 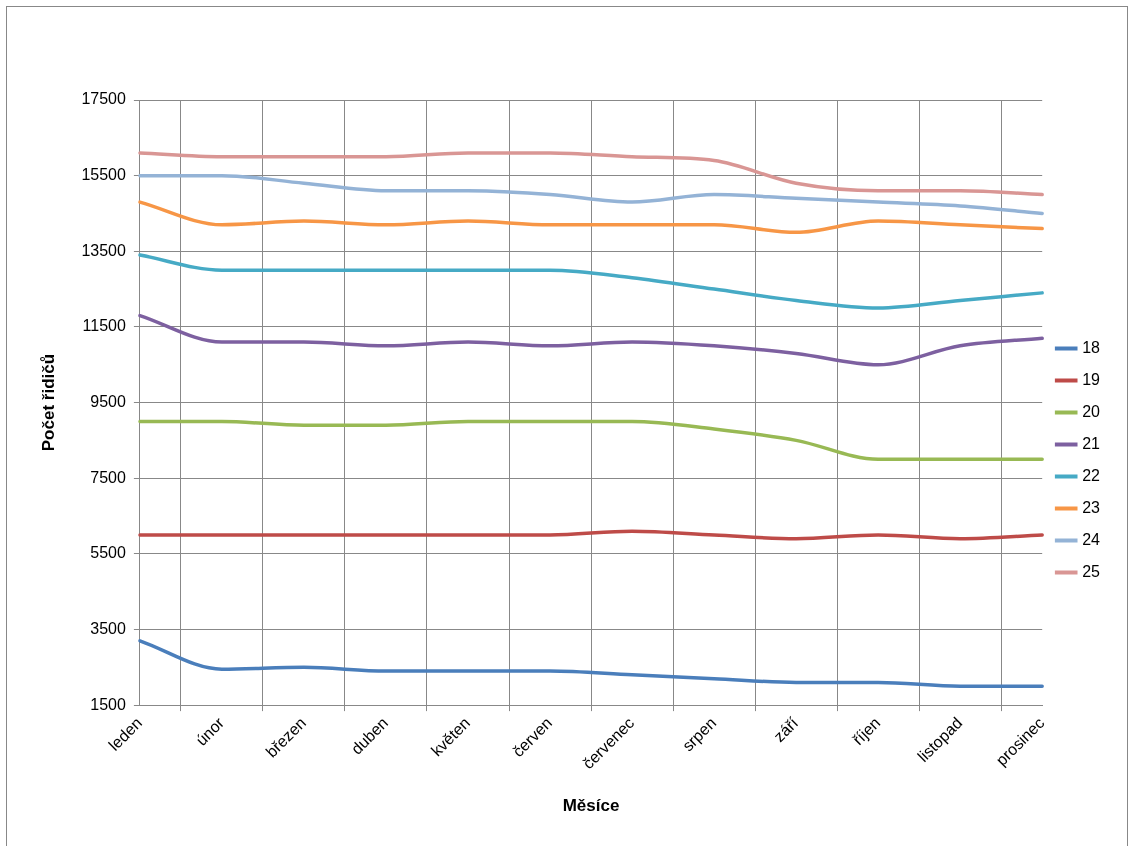 What do you see at coordinates (104, 326) in the screenshot?
I see `y-tick-label: 11500` at bounding box center [104, 326].